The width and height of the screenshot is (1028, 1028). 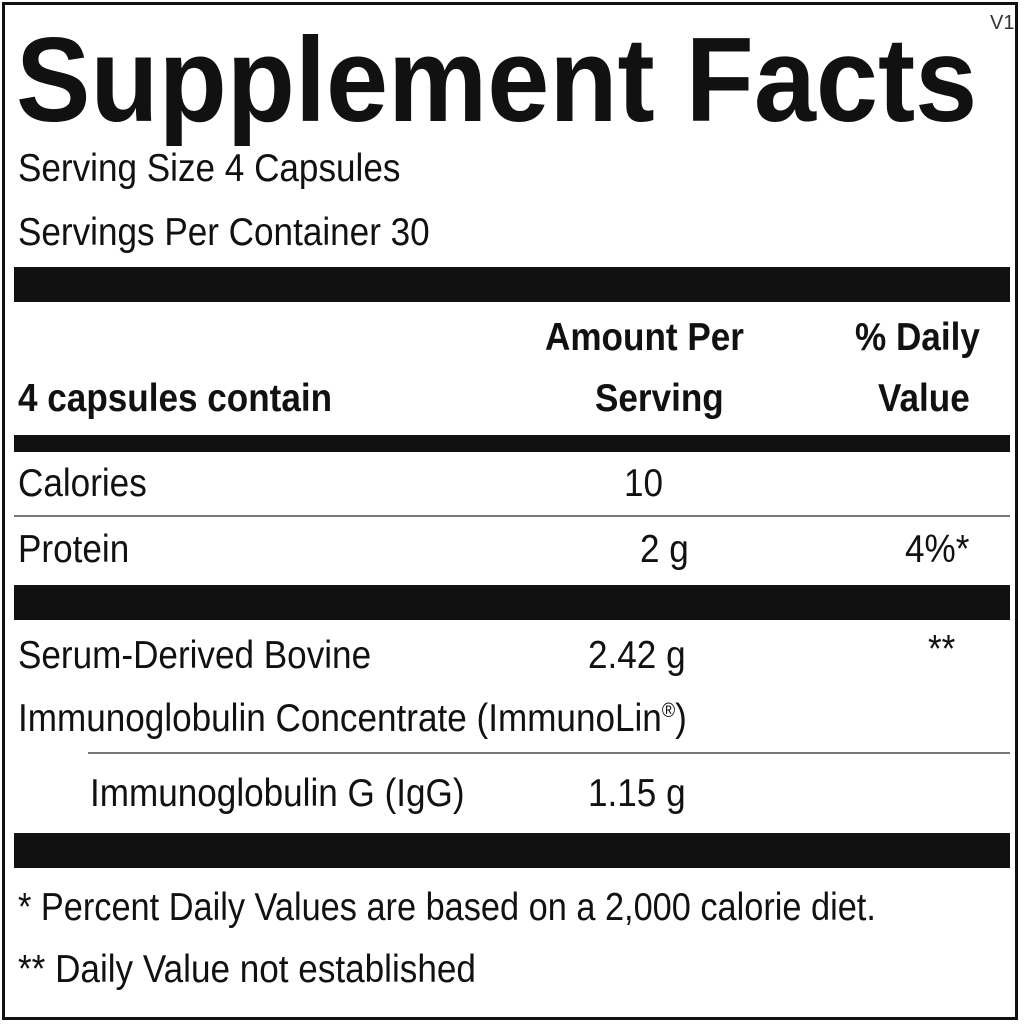 What do you see at coordinates (644, 337) in the screenshot?
I see `column-header-amount-1: Amount Per` at bounding box center [644, 337].